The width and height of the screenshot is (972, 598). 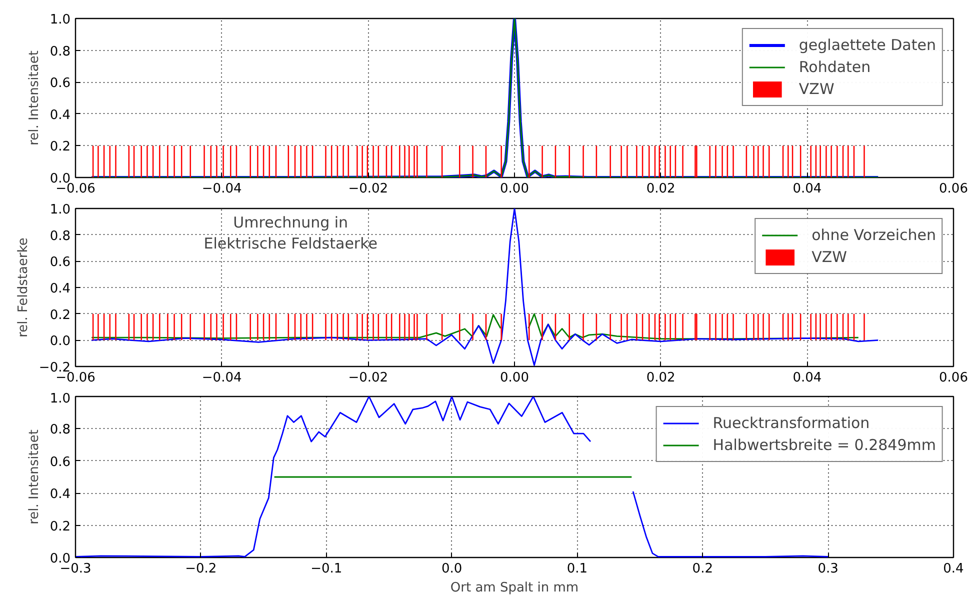 I want to click on legend-label: Halbwertsbreite = 0.2849mm, so click(x=824, y=445).